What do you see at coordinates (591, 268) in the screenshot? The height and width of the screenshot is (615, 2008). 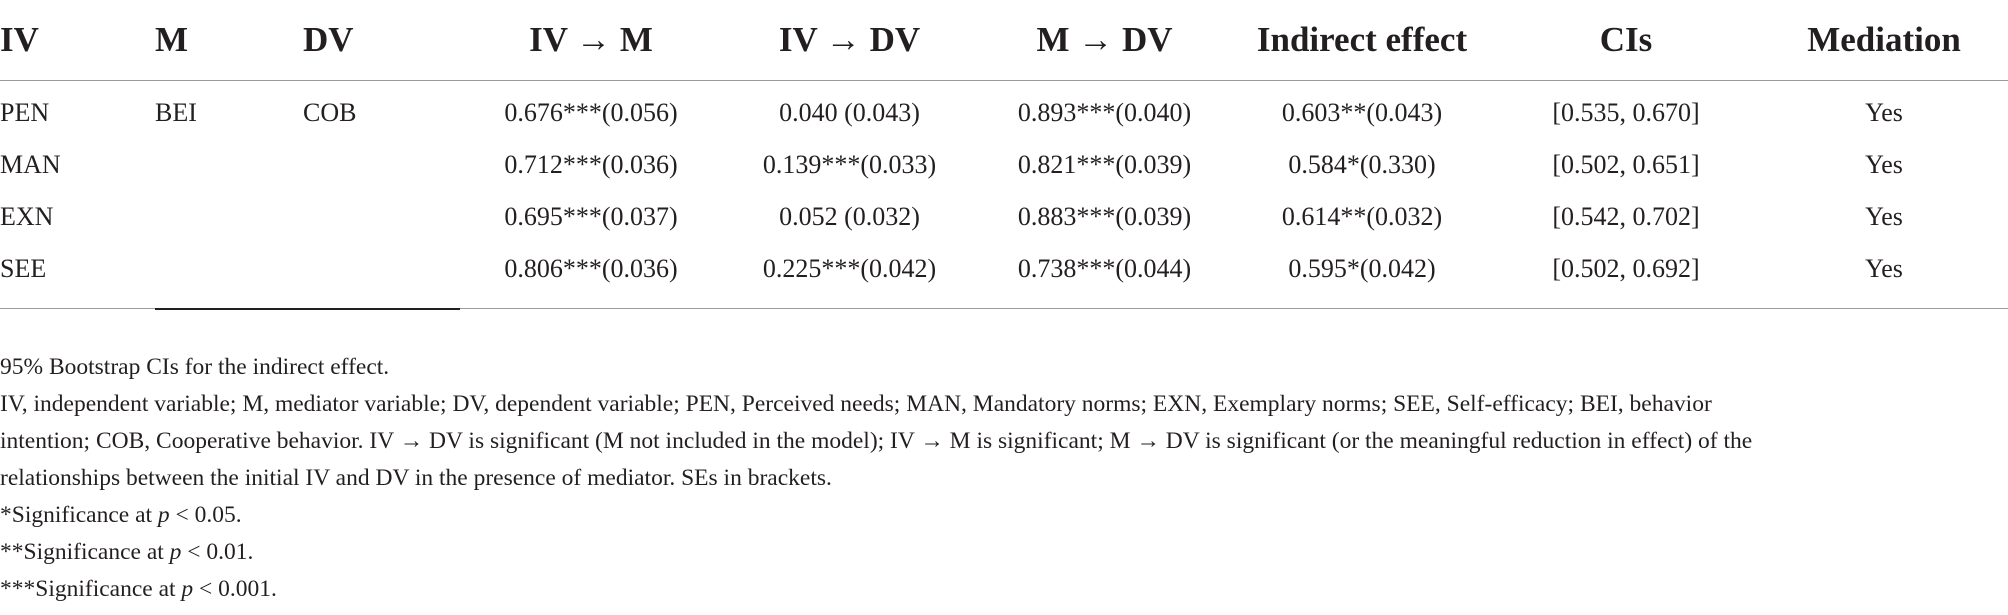 I see `cell-iv-to-m: 0.806***(0.036)` at bounding box center [591, 268].